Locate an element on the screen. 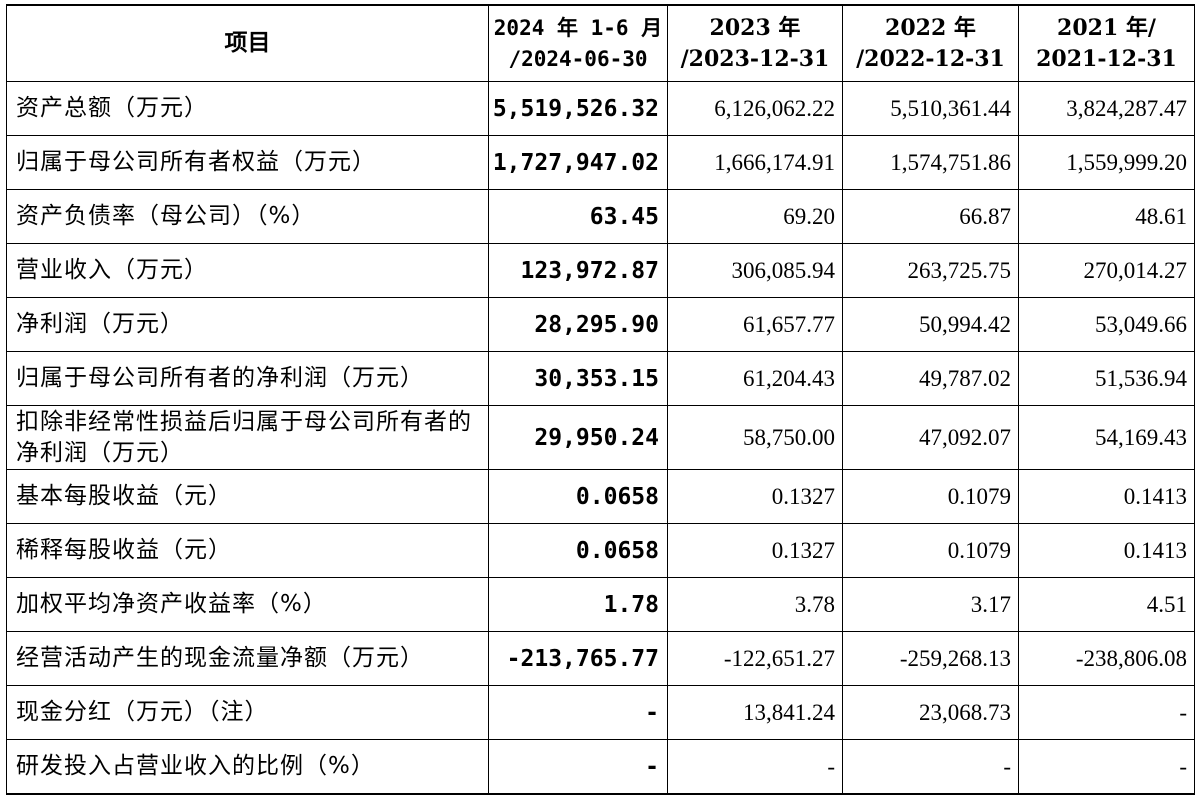  row-label: 净利润（万元） is located at coordinates (247, 324).